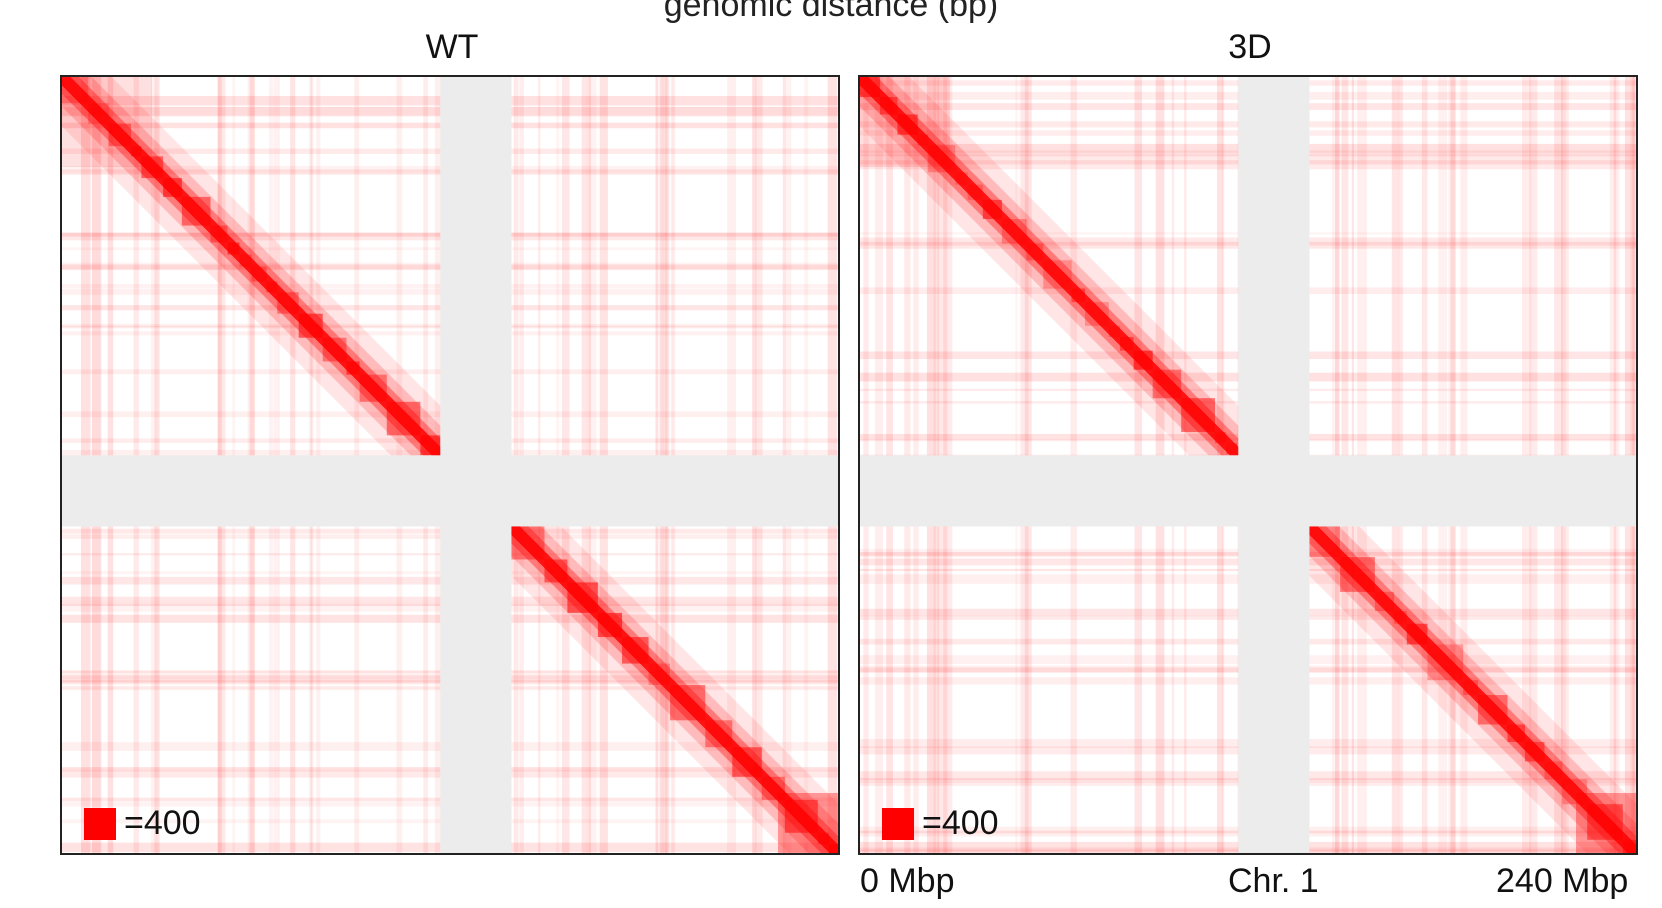 The height and width of the screenshot is (908, 1662). What do you see at coordinates (1273, 881) in the screenshot?
I see `x-axis-chromosome-label: Chr. 1` at bounding box center [1273, 881].